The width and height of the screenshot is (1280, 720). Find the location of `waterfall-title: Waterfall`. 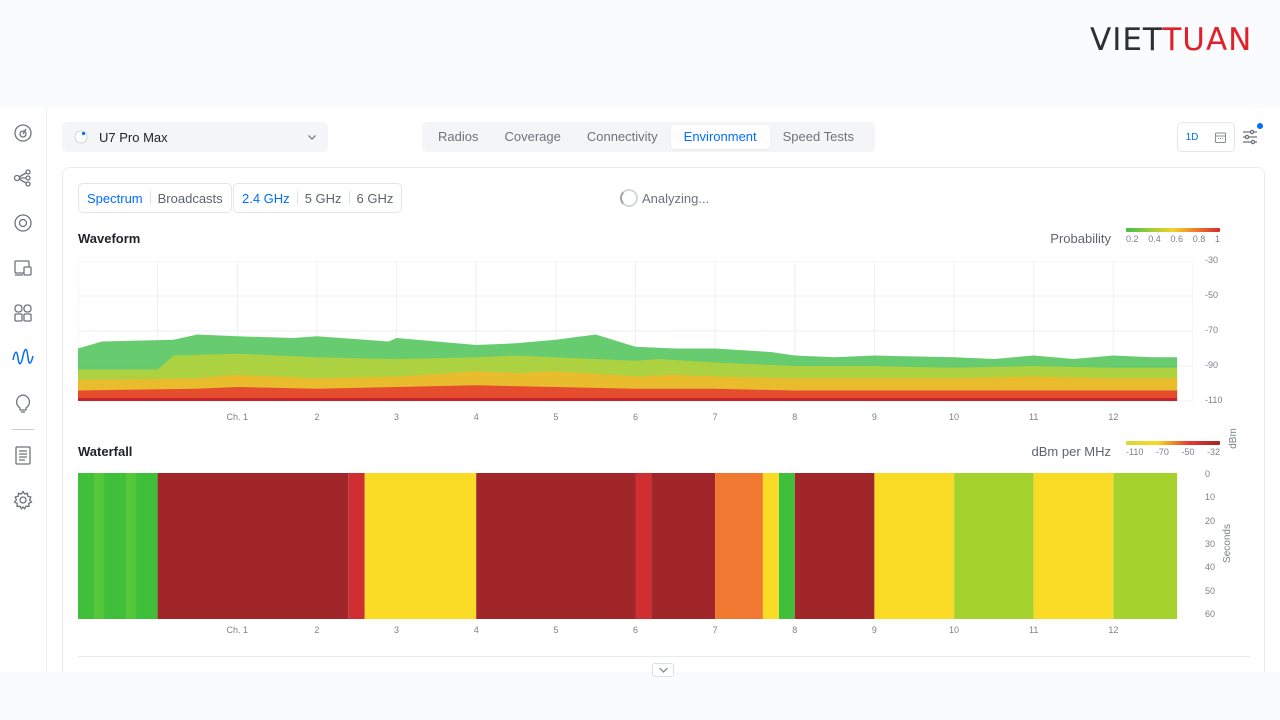

waterfall-title: Waterfall is located at coordinates (105, 451).